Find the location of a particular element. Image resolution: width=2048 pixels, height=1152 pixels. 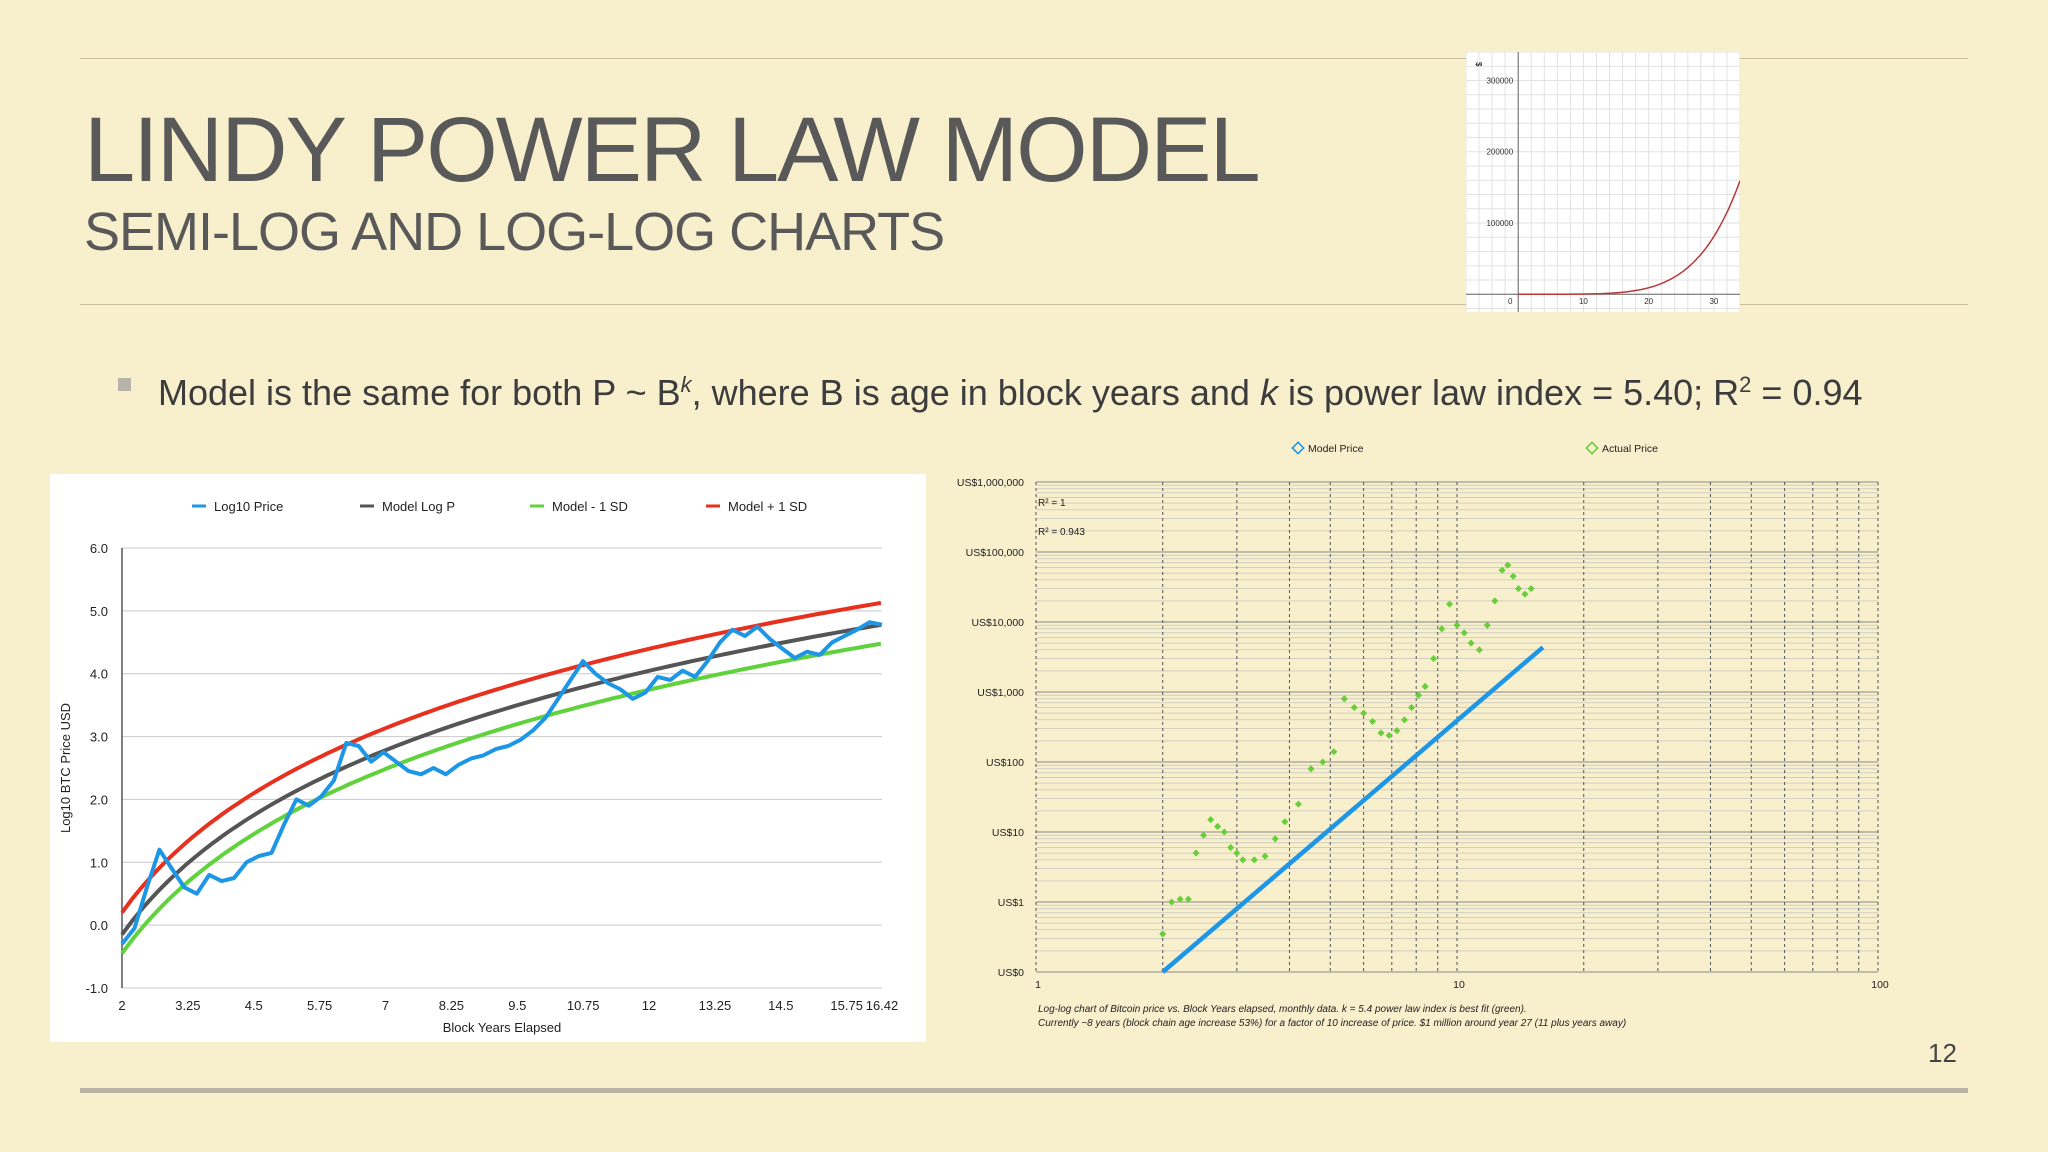

semilog-y-tick-label: 0.0 is located at coordinates (99, 925).